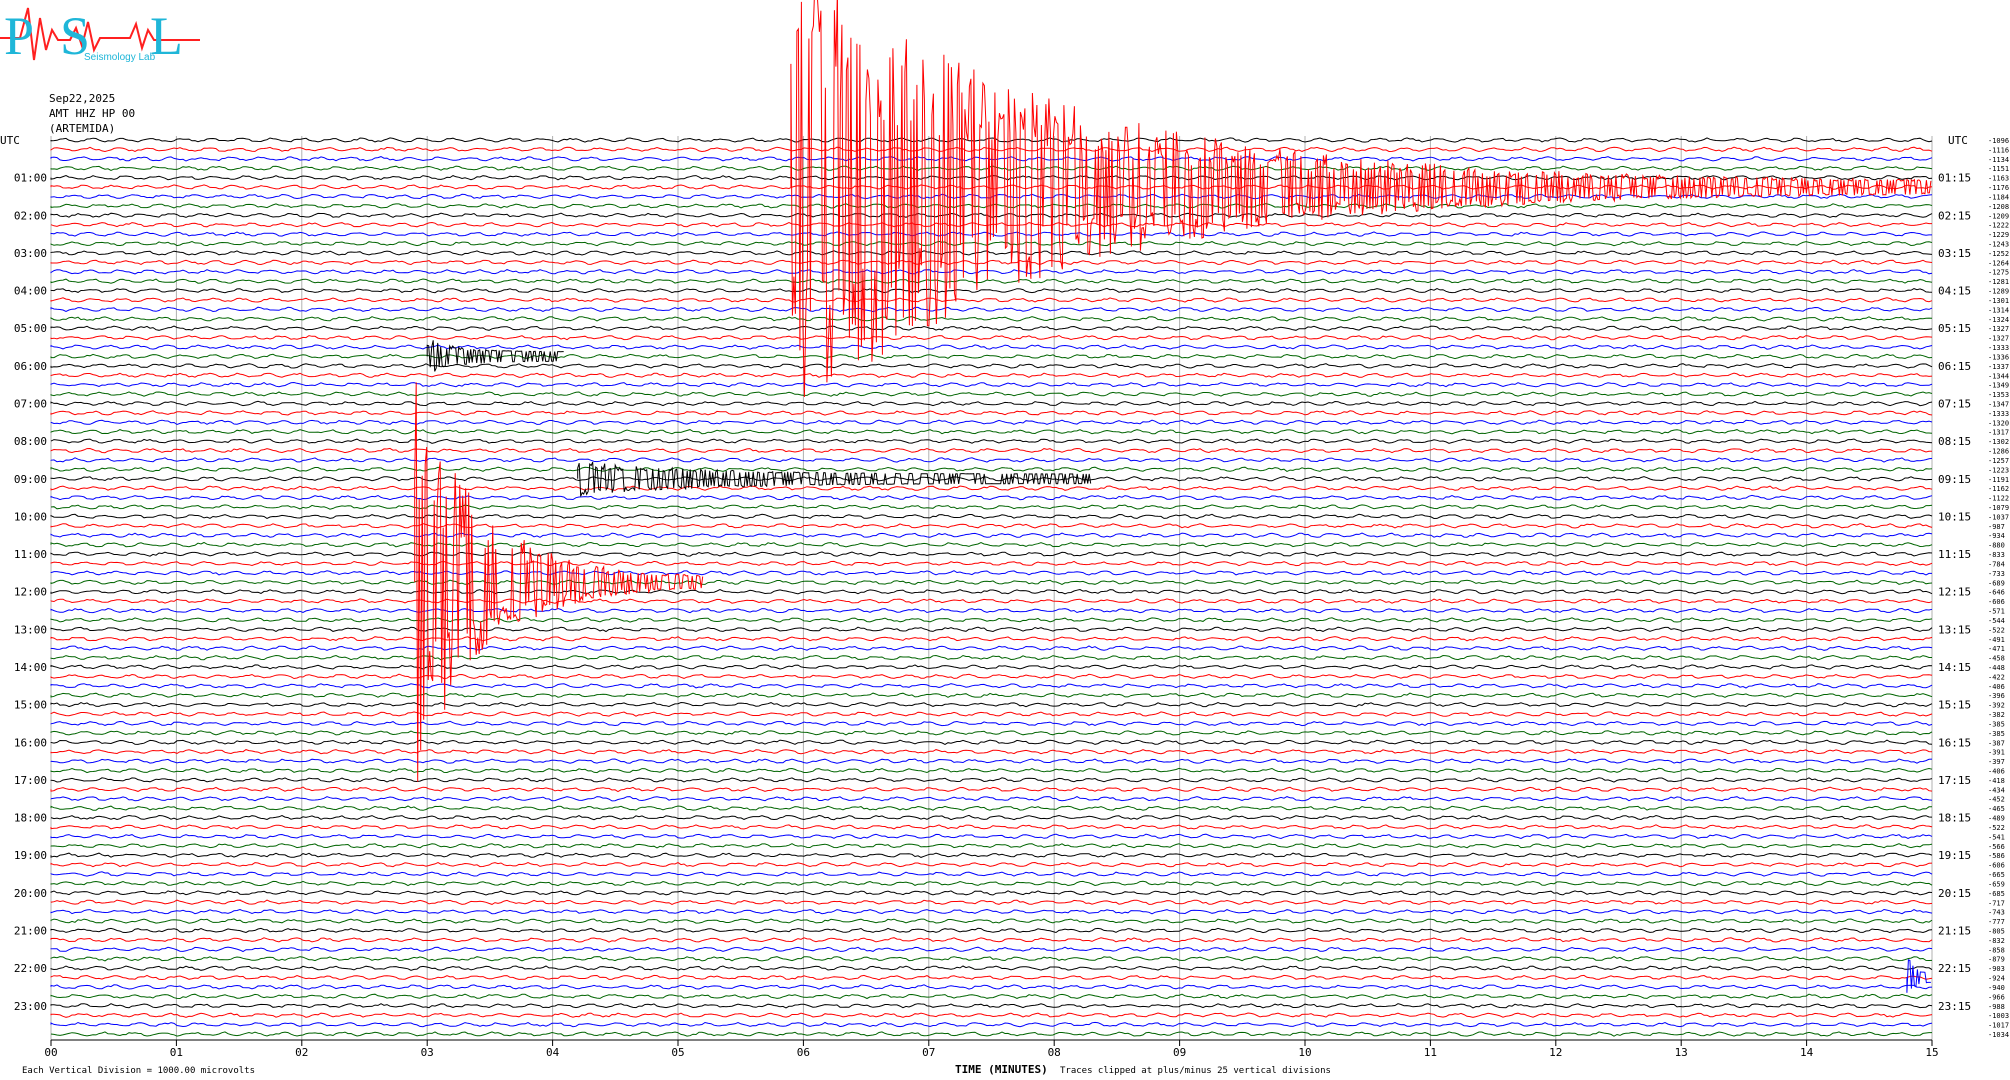 The height and width of the screenshot is (1080, 2010). Describe the element at coordinates (75, 36) in the screenshot. I see `logo-letter-s: S` at that location.